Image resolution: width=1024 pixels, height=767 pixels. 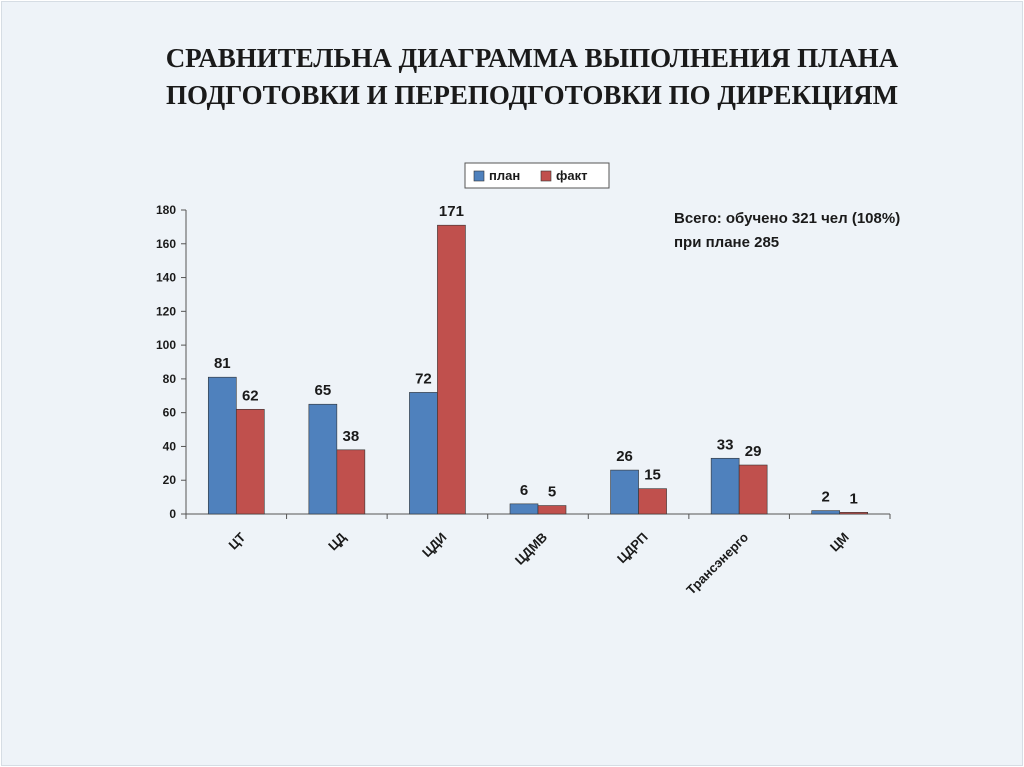 What do you see at coordinates (166, 311) in the screenshot?
I see `y-tick-label: 120` at bounding box center [166, 311].